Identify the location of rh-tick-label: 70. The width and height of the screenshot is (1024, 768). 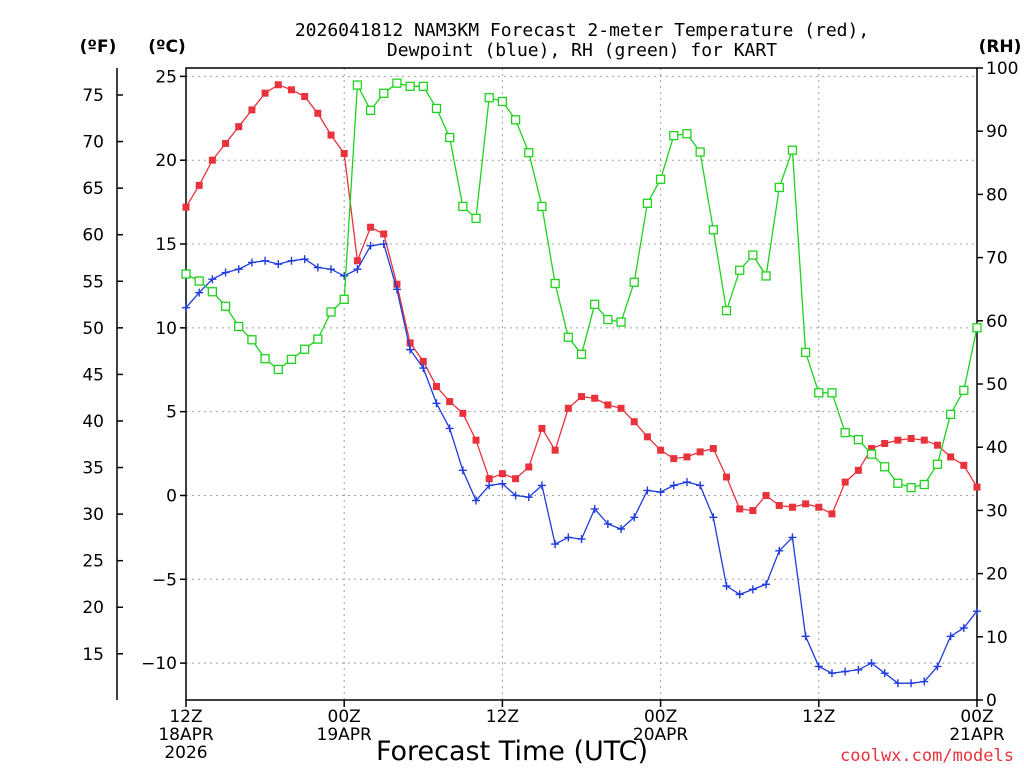
(997, 259).